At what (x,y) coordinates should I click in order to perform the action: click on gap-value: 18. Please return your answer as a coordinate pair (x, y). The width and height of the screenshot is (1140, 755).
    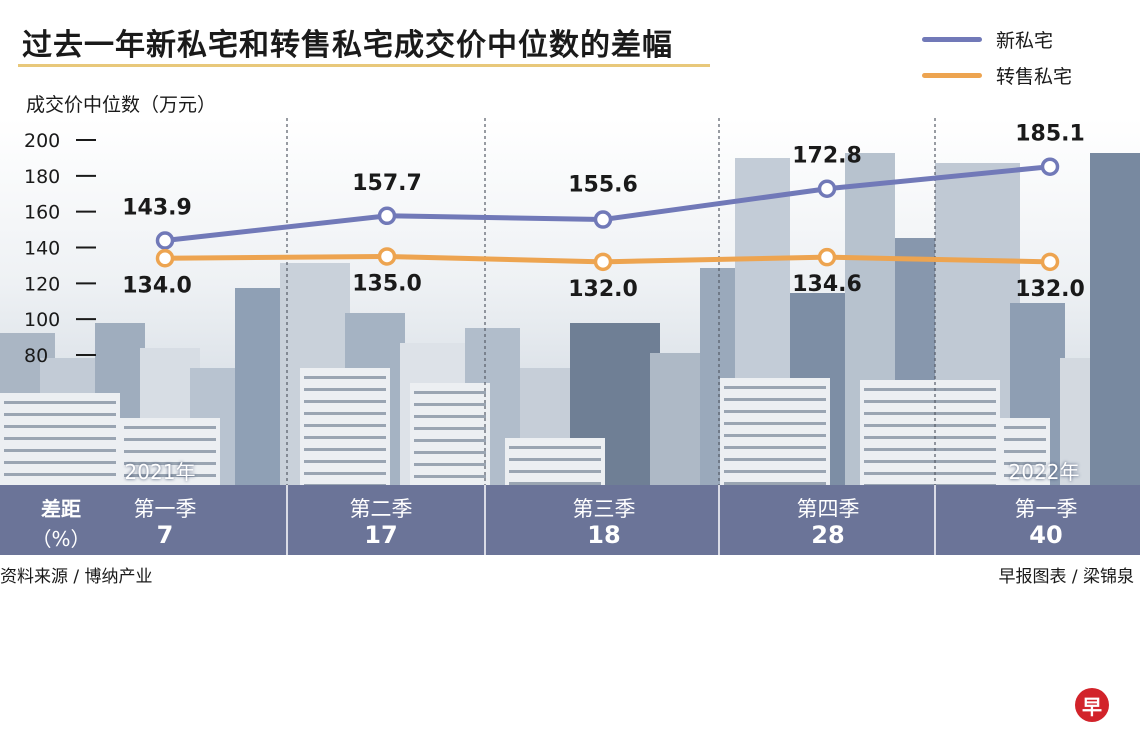
    Looking at the image, I should click on (604, 535).